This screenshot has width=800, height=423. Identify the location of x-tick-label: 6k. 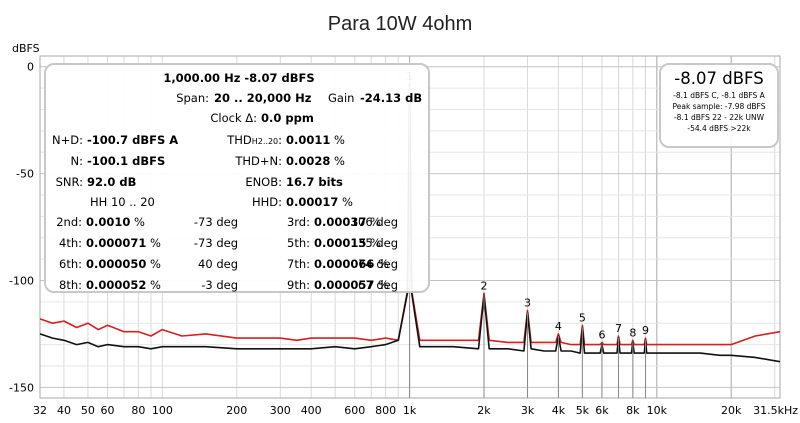
(602, 410).